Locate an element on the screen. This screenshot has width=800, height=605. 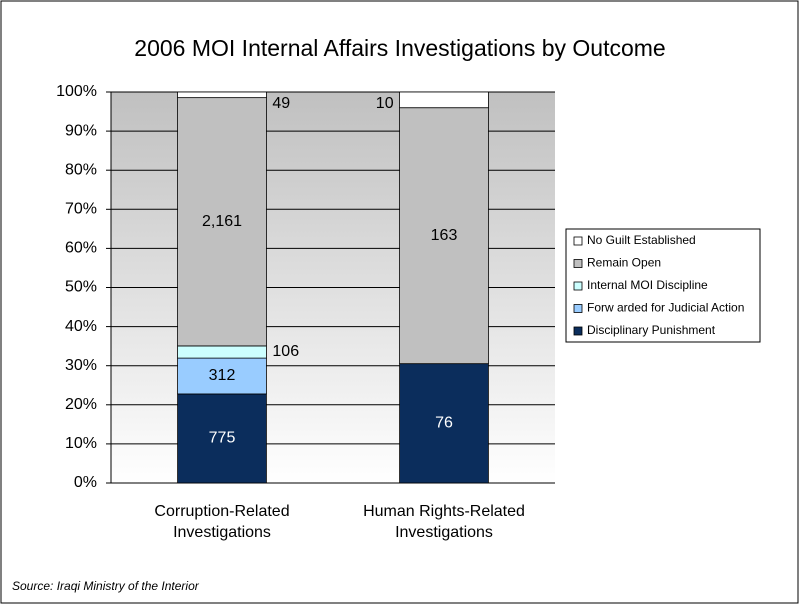
legend is located at coordinates (663, 285).